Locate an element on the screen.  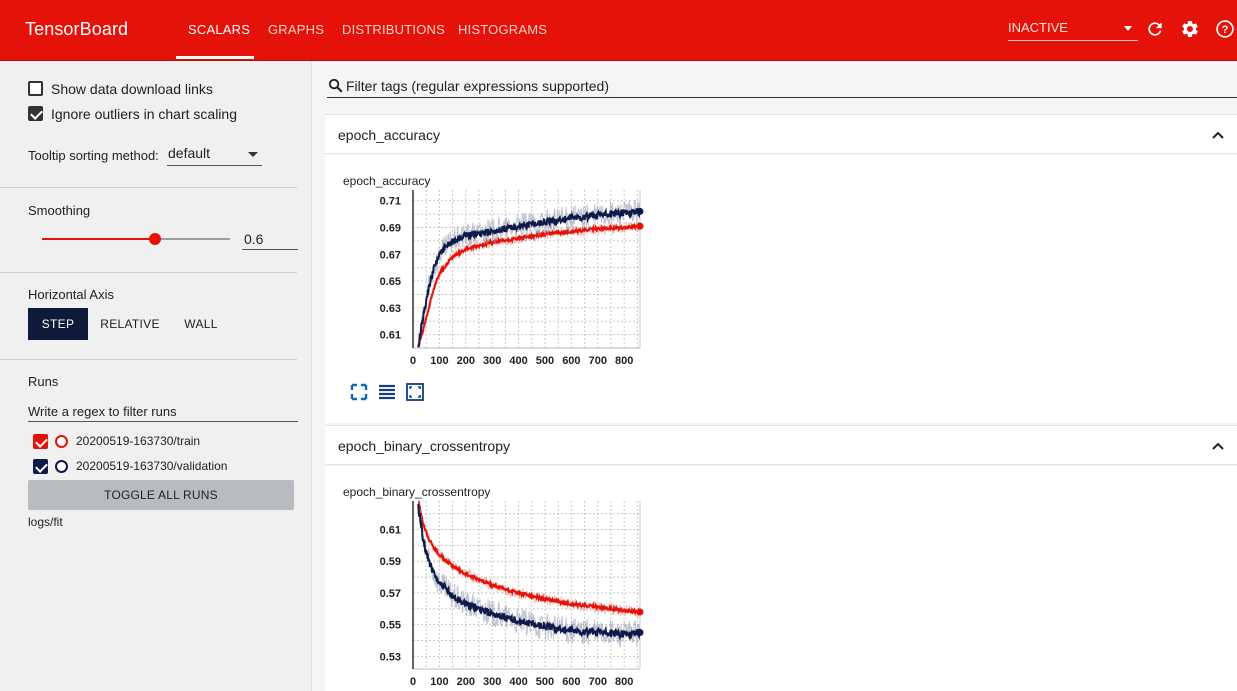
y-tick-label: 0.53 is located at coordinates (390, 657).